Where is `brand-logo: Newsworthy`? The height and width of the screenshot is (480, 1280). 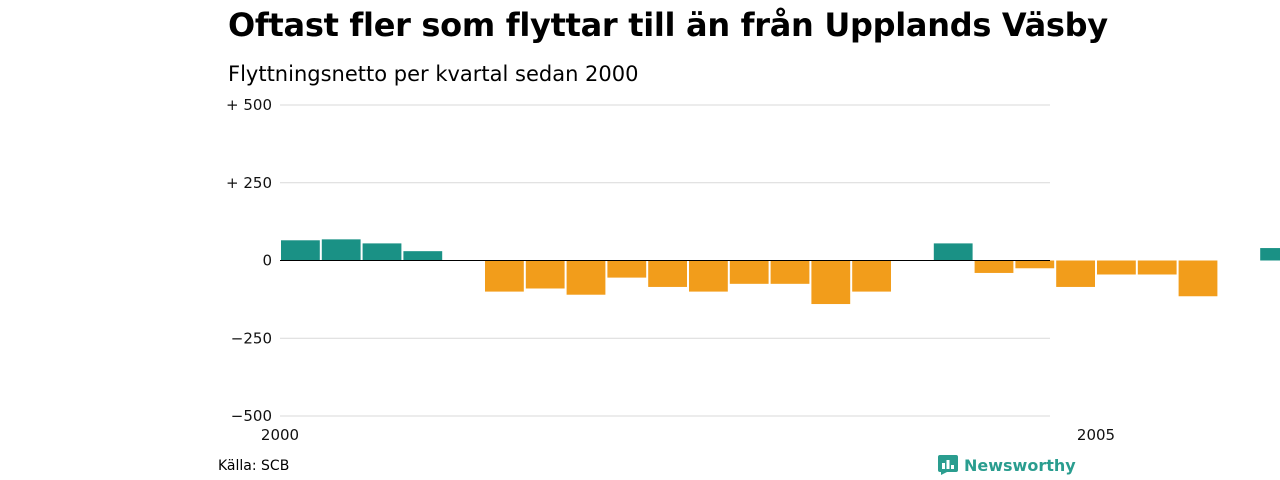
brand-logo: Newsworthy is located at coordinates (1007, 465).